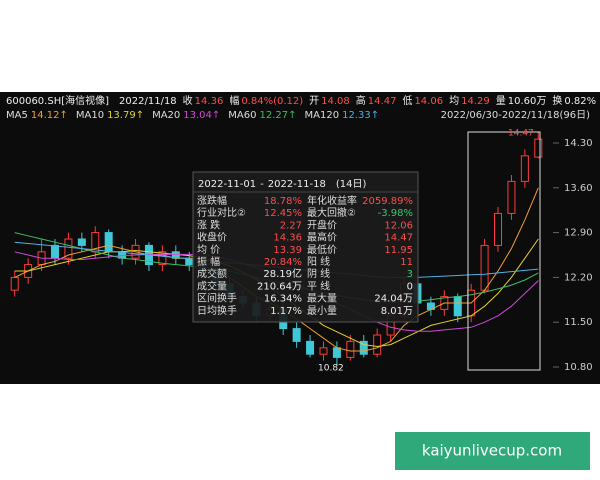 The height and width of the screenshot is (480, 600). What do you see at coordinates (398, 225) in the screenshot?
I see `popup-value: 12.06` at bounding box center [398, 225].